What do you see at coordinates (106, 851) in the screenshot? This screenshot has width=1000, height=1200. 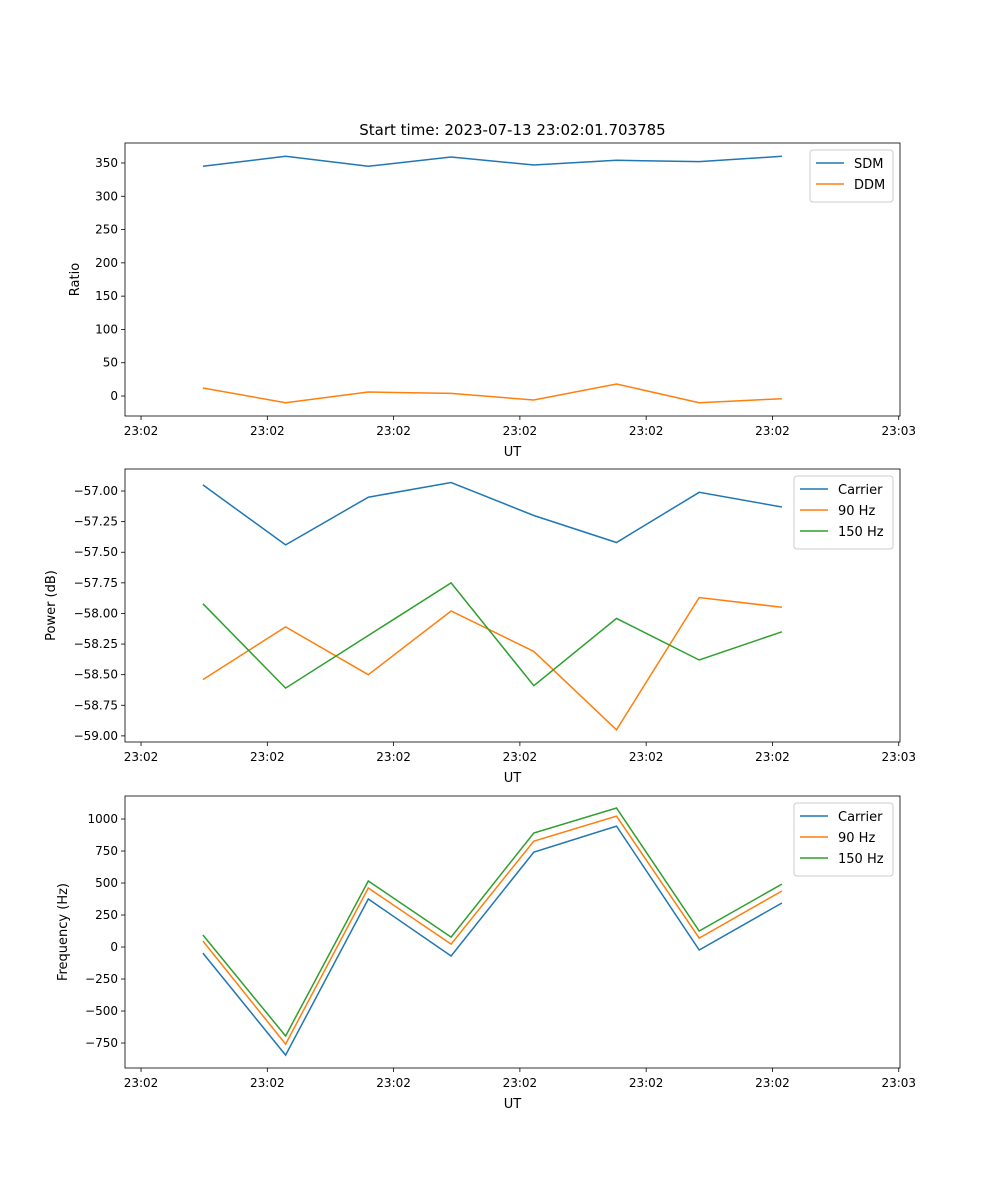 I see `y-tick-label: 750` at bounding box center [106, 851].